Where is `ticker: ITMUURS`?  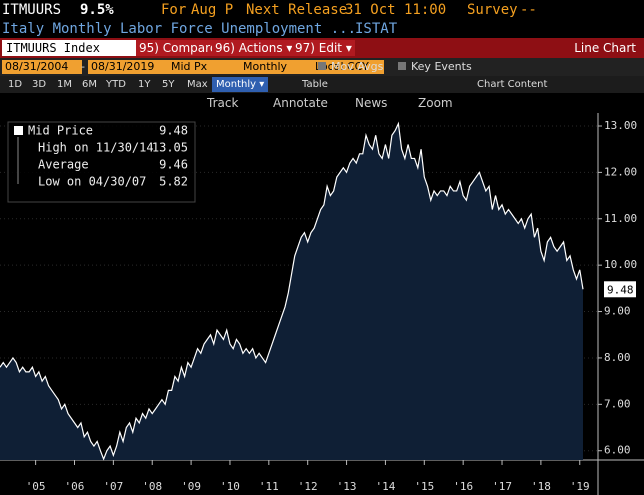
ticker: ITMUURS is located at coordinates (32, 10).